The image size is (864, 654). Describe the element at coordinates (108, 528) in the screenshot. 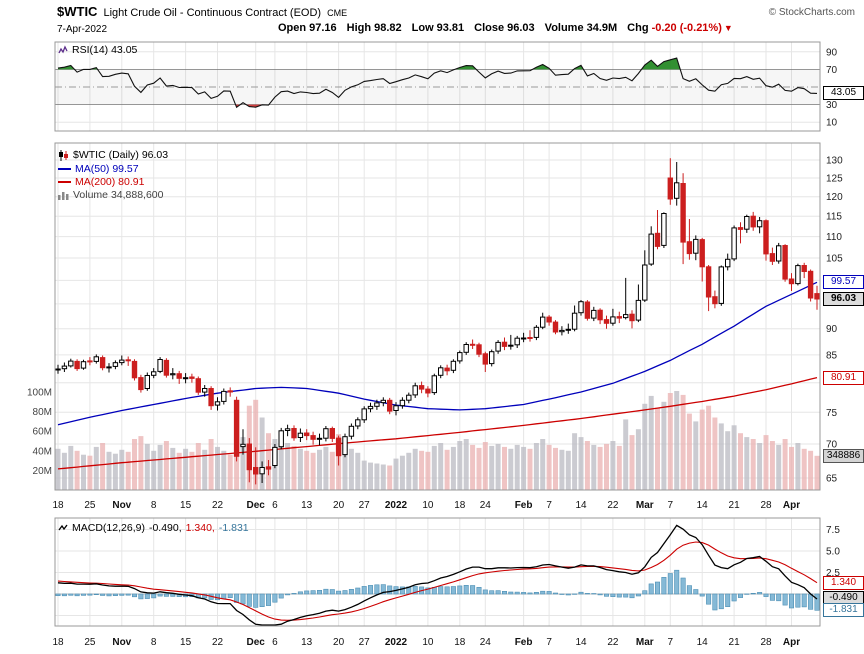

I see `macd-legend-label: MACD(12,26,9)` at that location.